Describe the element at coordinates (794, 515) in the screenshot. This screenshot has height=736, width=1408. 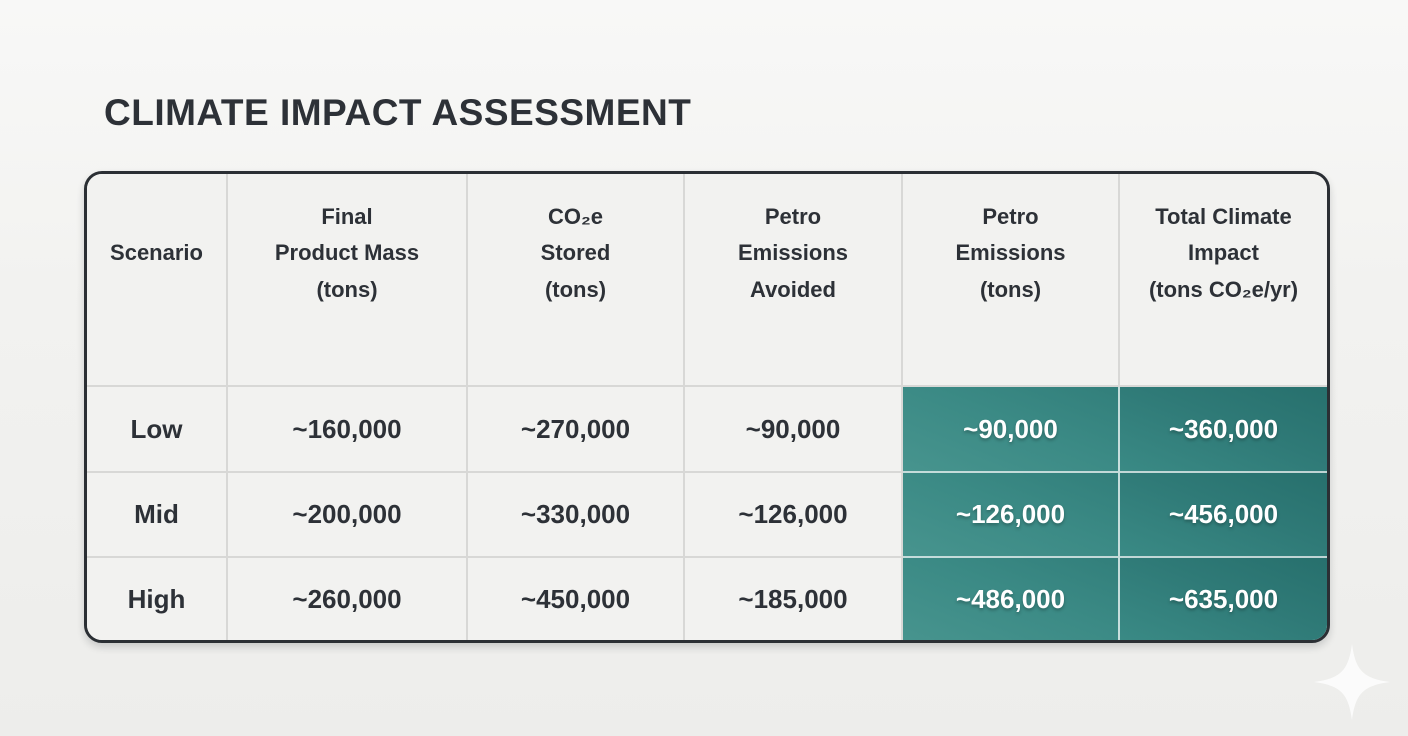
I see `cell-mid-petro-emissions-avoided: ~126,000` at that location.